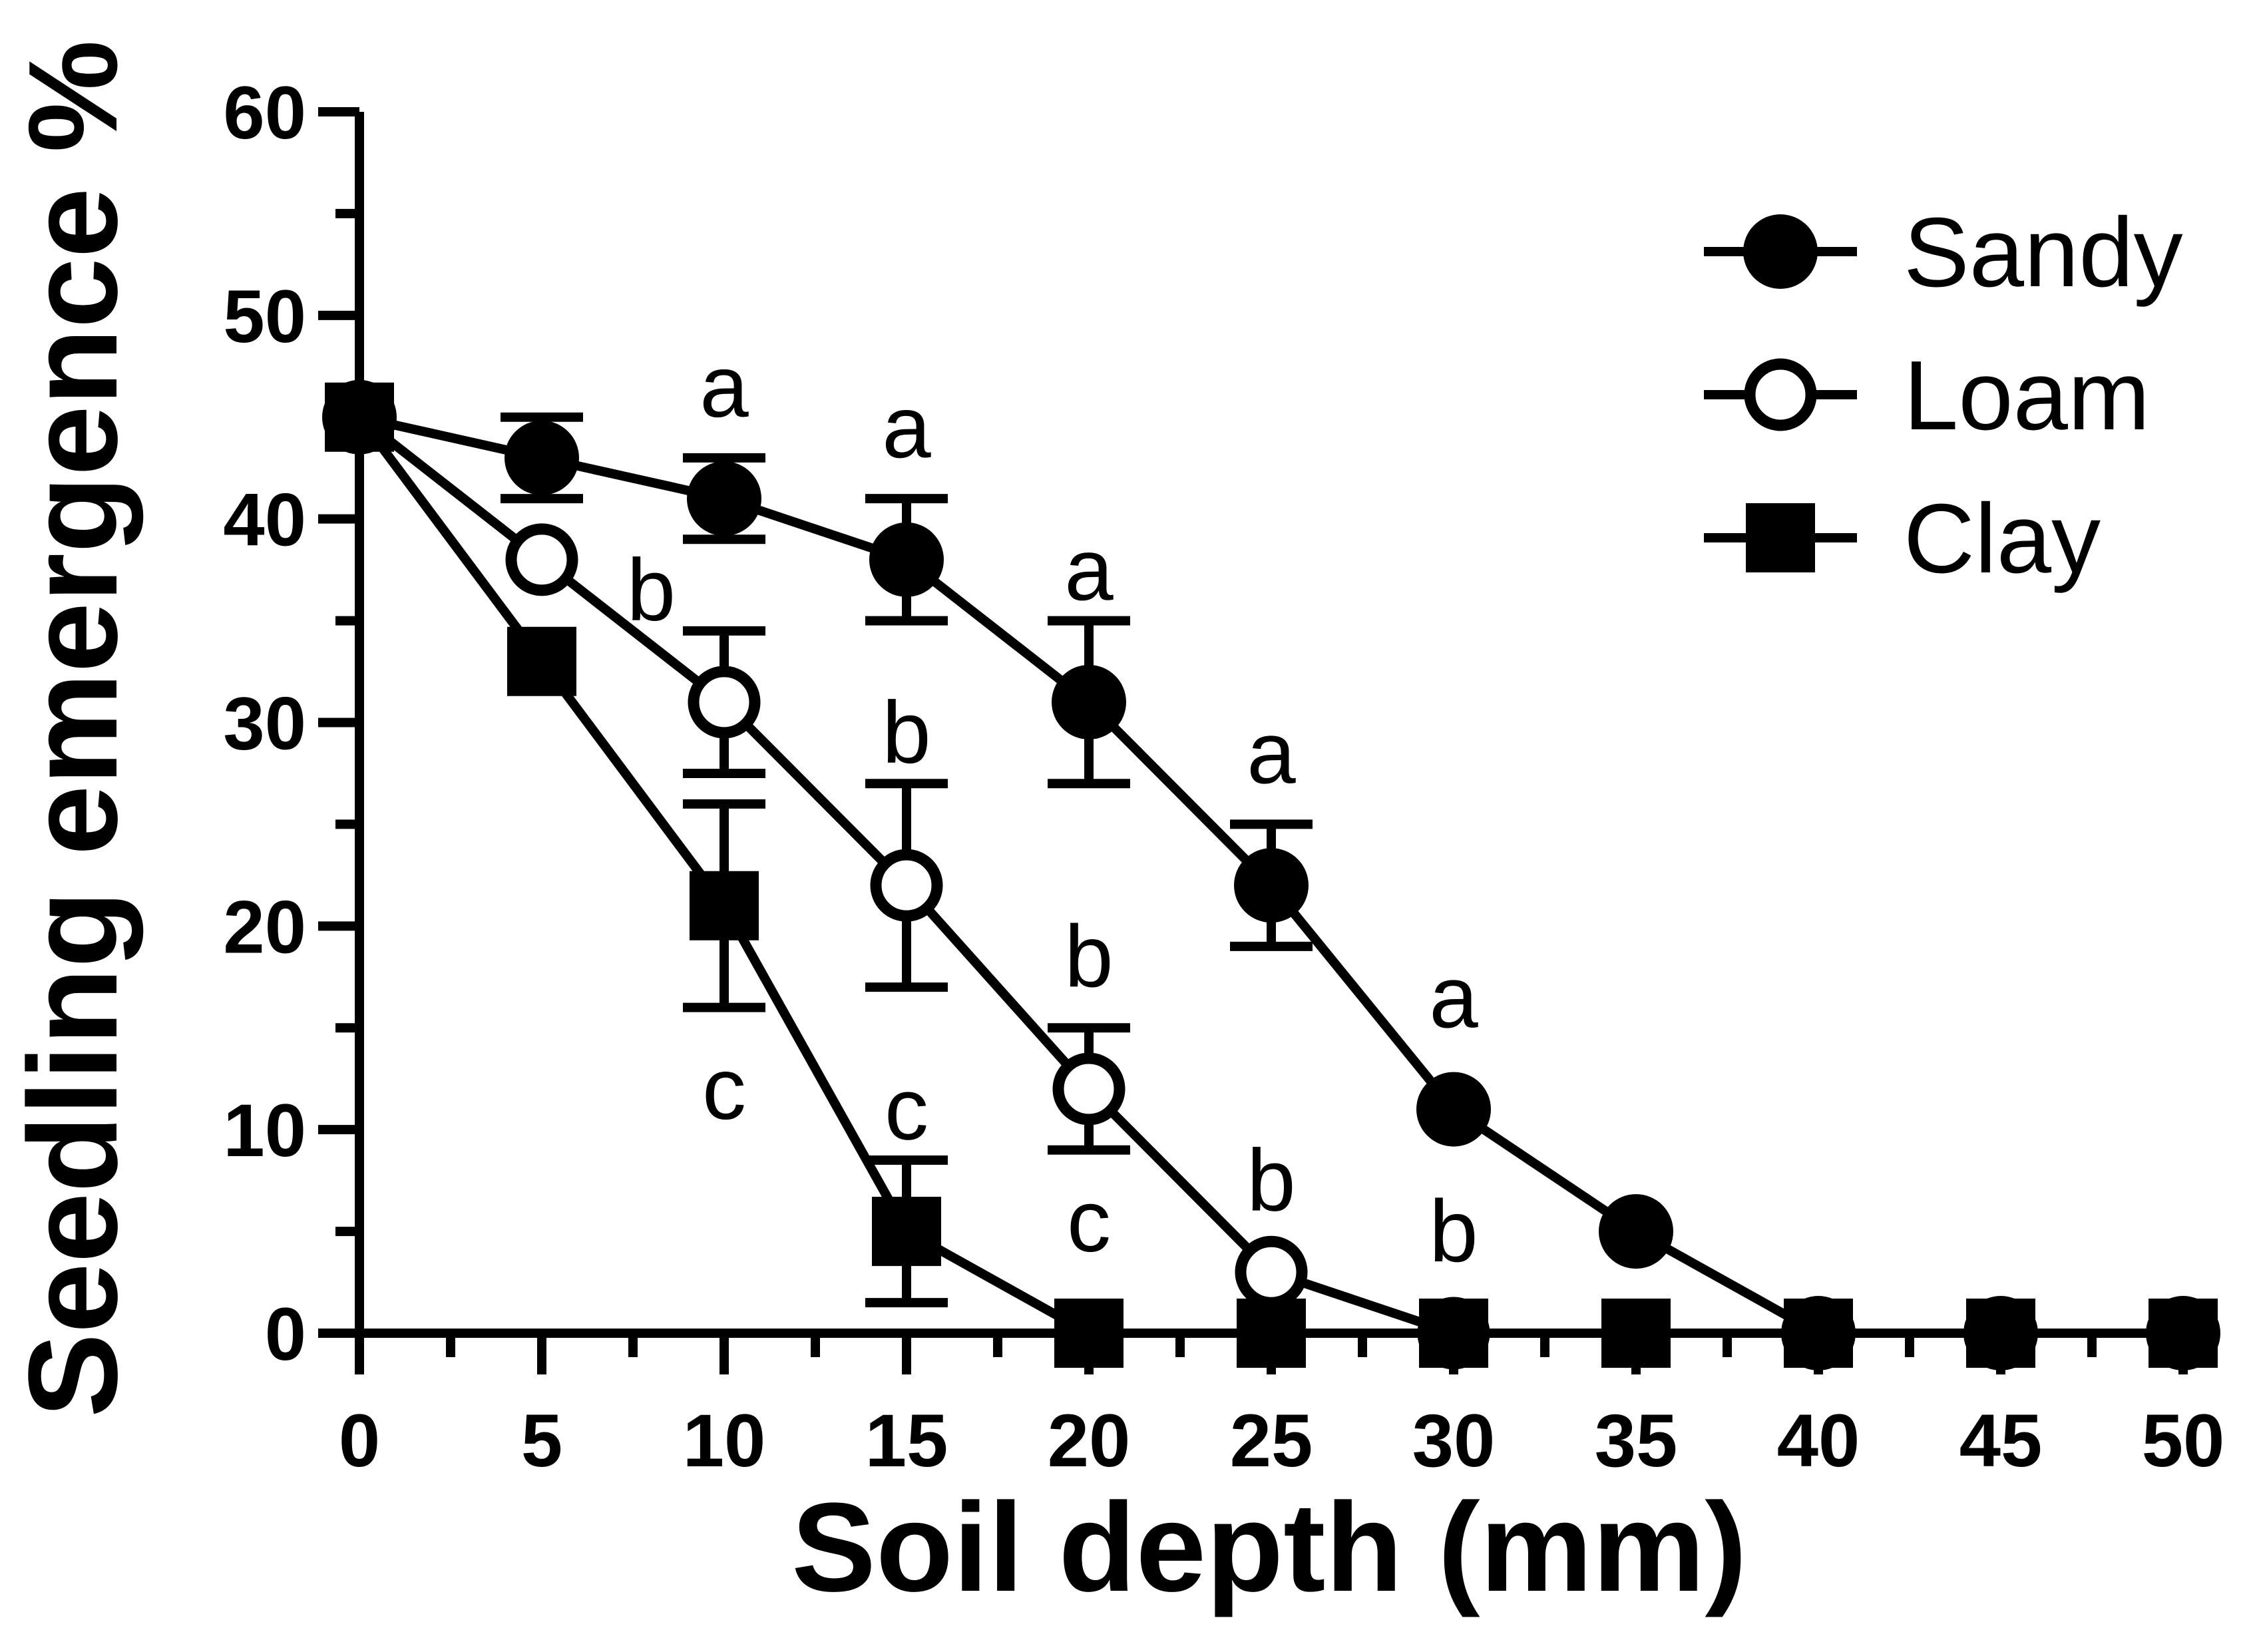 The height and width of the screenshot is (1652, 2251). I want to click on x-tick-label: 25, so click(1271, 1440).